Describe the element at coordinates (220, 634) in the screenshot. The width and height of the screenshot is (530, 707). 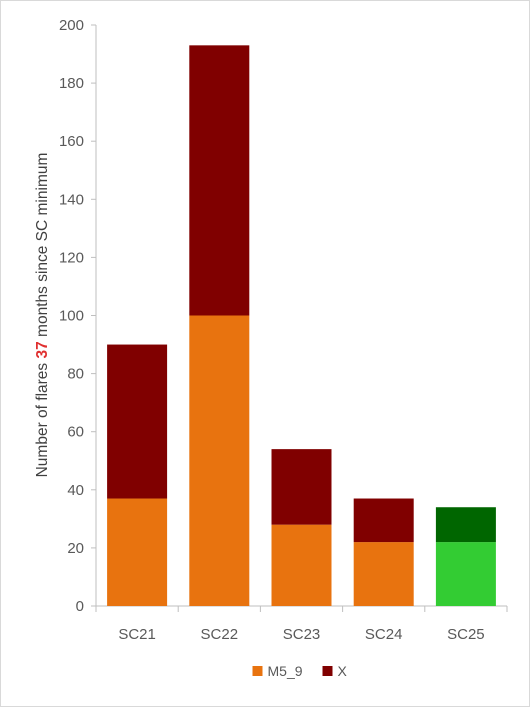
I see `x-tick-label: SC22` at that location.